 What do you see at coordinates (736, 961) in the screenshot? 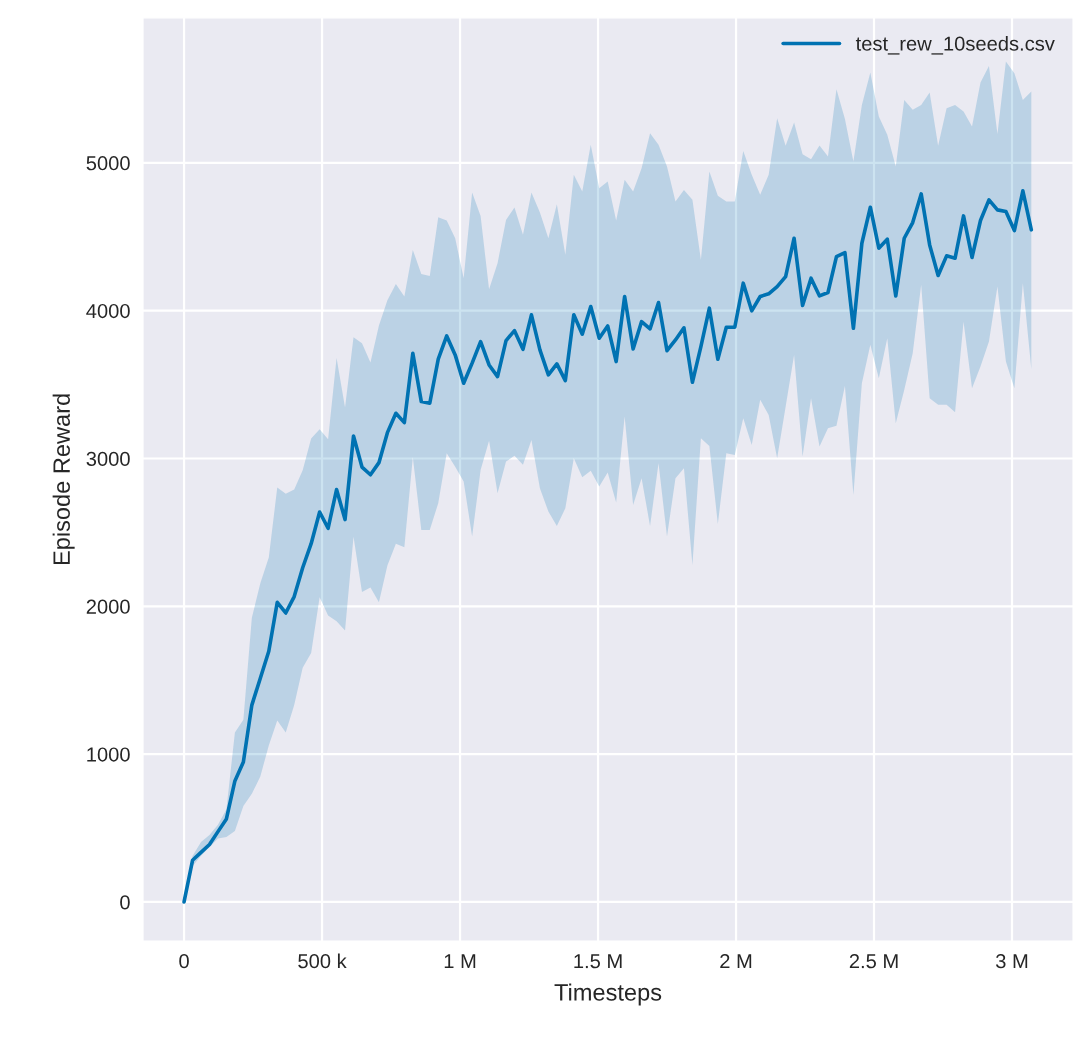
I see `x-tick-label: 2 M` at bounding box center [736, 961].